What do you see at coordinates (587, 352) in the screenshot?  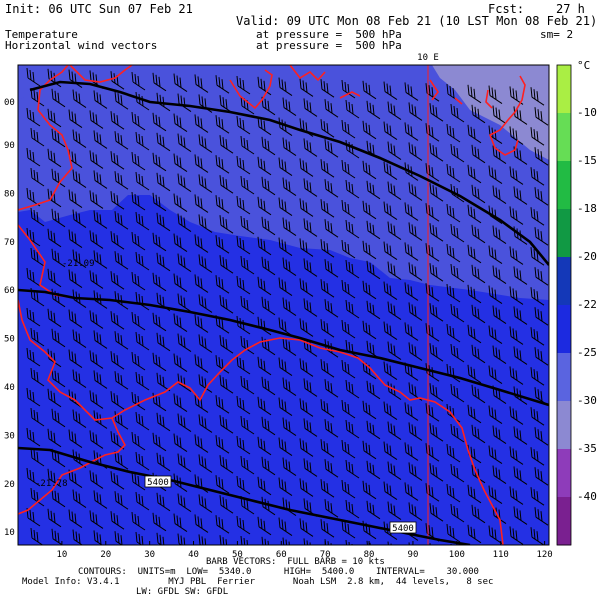 I see `colorbar-tick-label: -25` at bounding box center [587, 352].